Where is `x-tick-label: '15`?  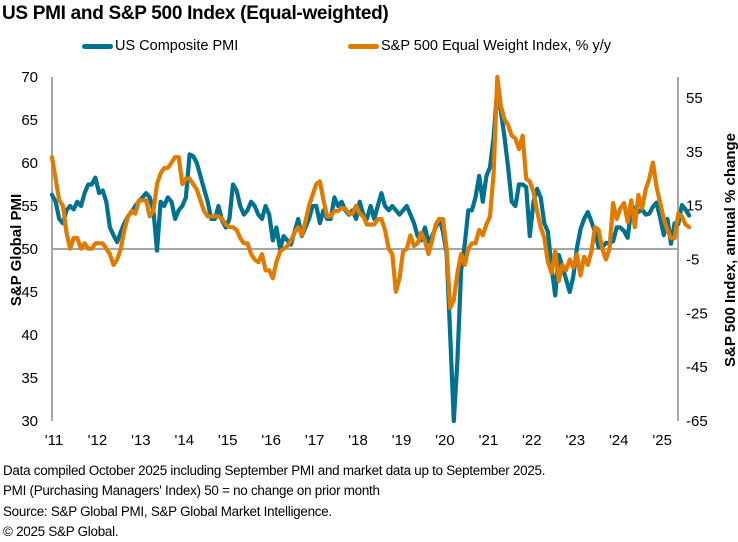
x-tick-label: '15 is located at coordinates (228, 440).